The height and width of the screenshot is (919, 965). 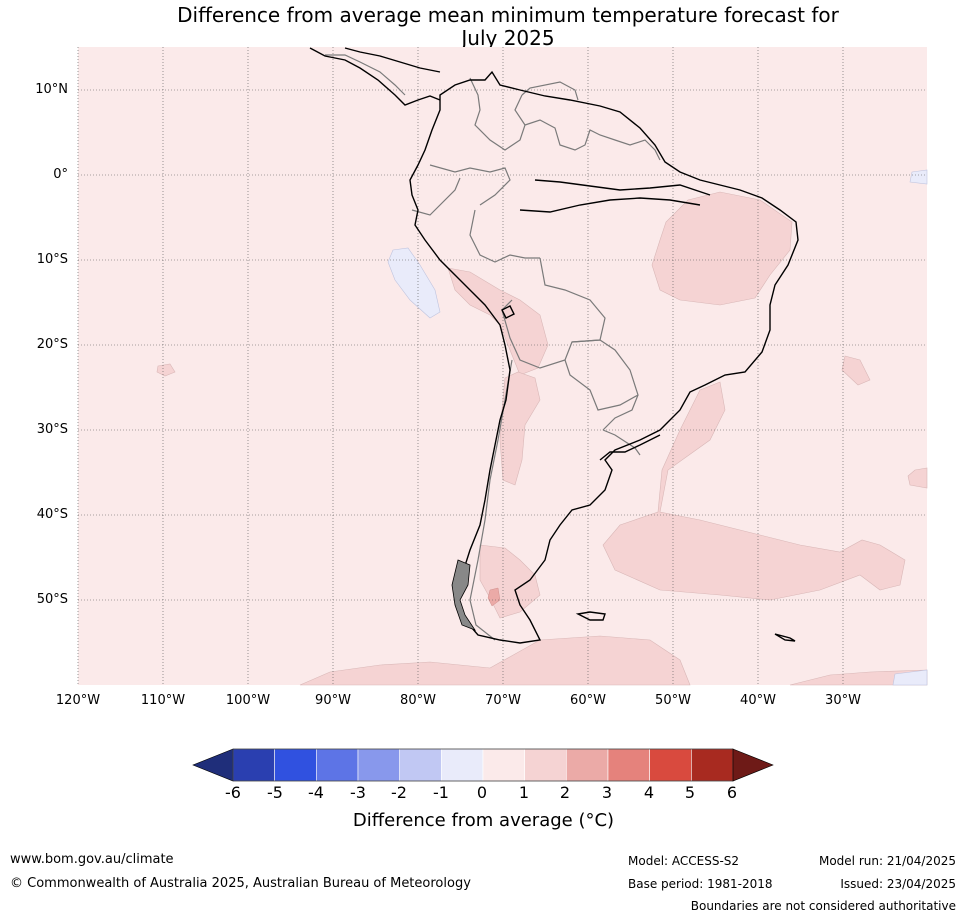 What do you see at coordinates (316, 792) in the screenshot?
I see `cb-tick-neg4: -4` at bounding box center [316, 792].